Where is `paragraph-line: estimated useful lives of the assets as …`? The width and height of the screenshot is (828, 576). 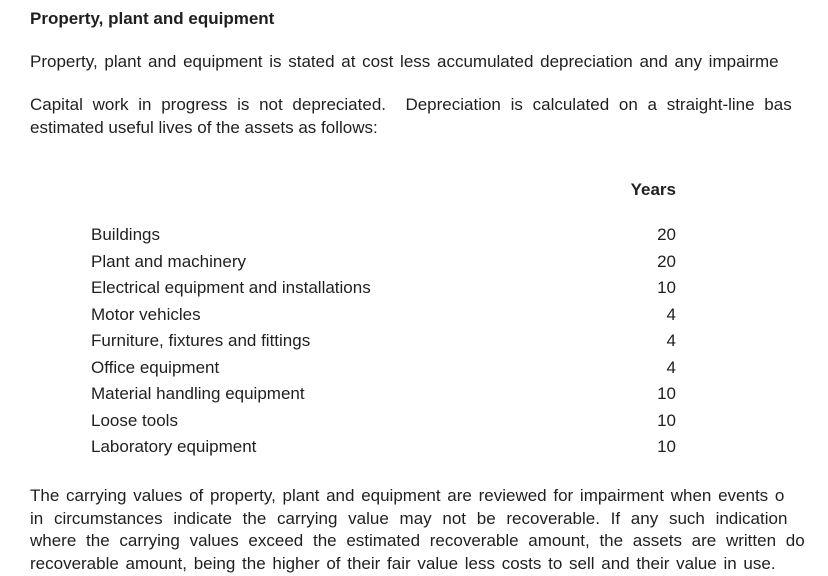
paragraph-line: estimated useful lives of the assets as … is located at coordinates (204, 127).